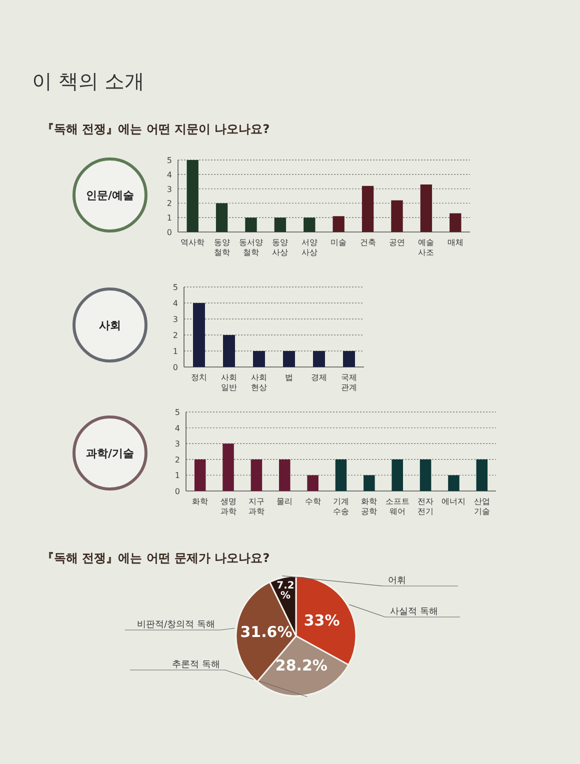 The width and height of the screenshot is (580, 764). What do you see at coordinates (88, 81) in the screenshot?
I see `text: 이 책의 소개` at bounding box center [88, 81].